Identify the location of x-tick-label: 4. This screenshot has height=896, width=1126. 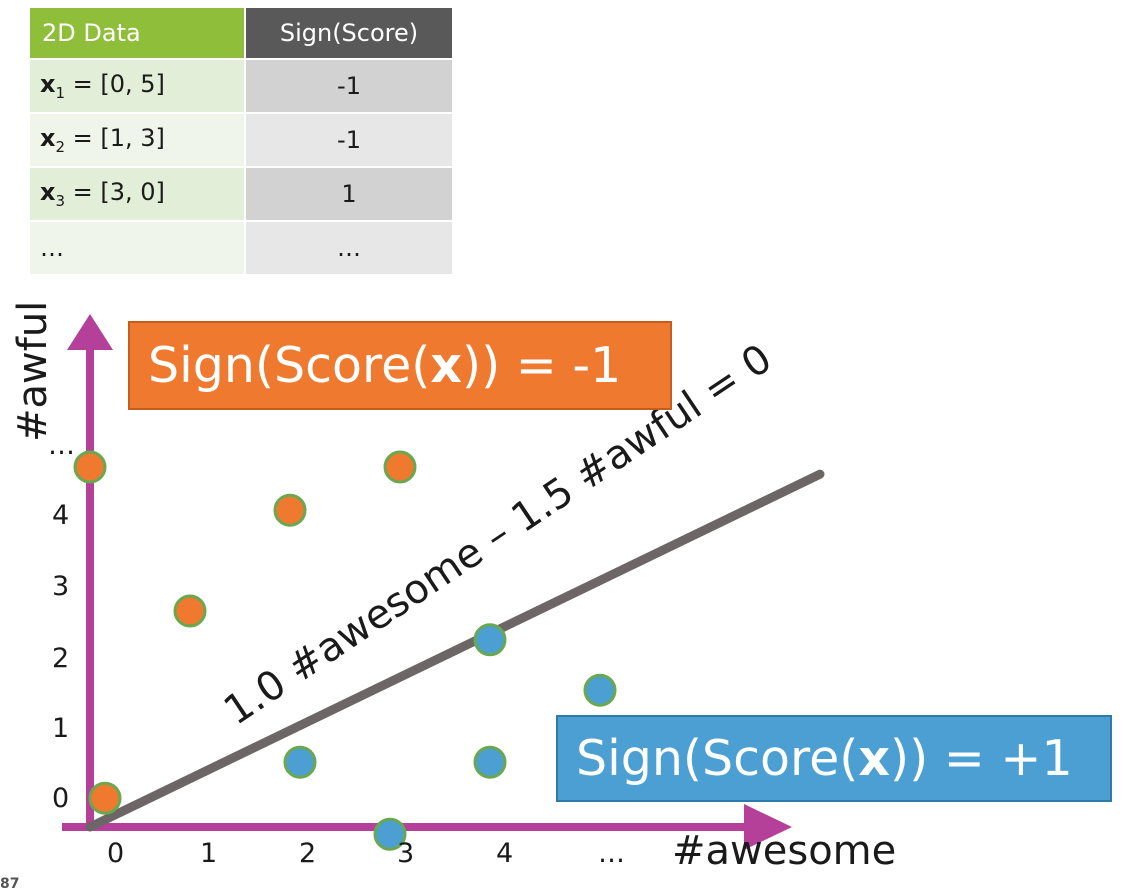
(505, 853).